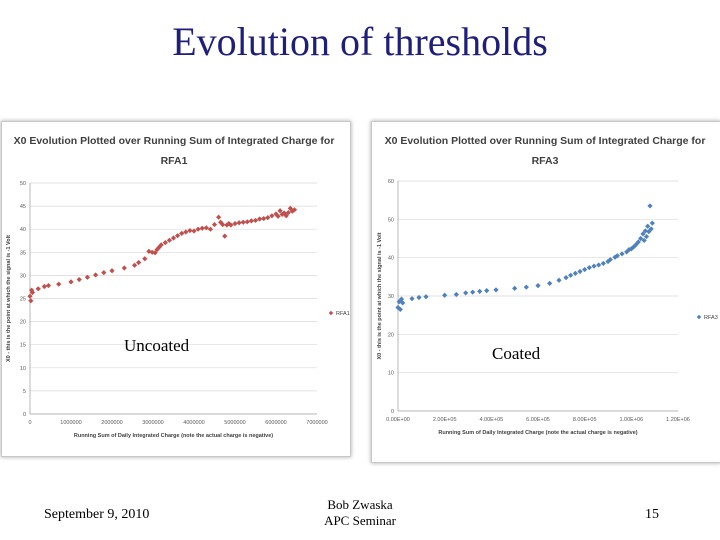  I want to click on x-tick-label: 4.00E+05, so click(491, 420).